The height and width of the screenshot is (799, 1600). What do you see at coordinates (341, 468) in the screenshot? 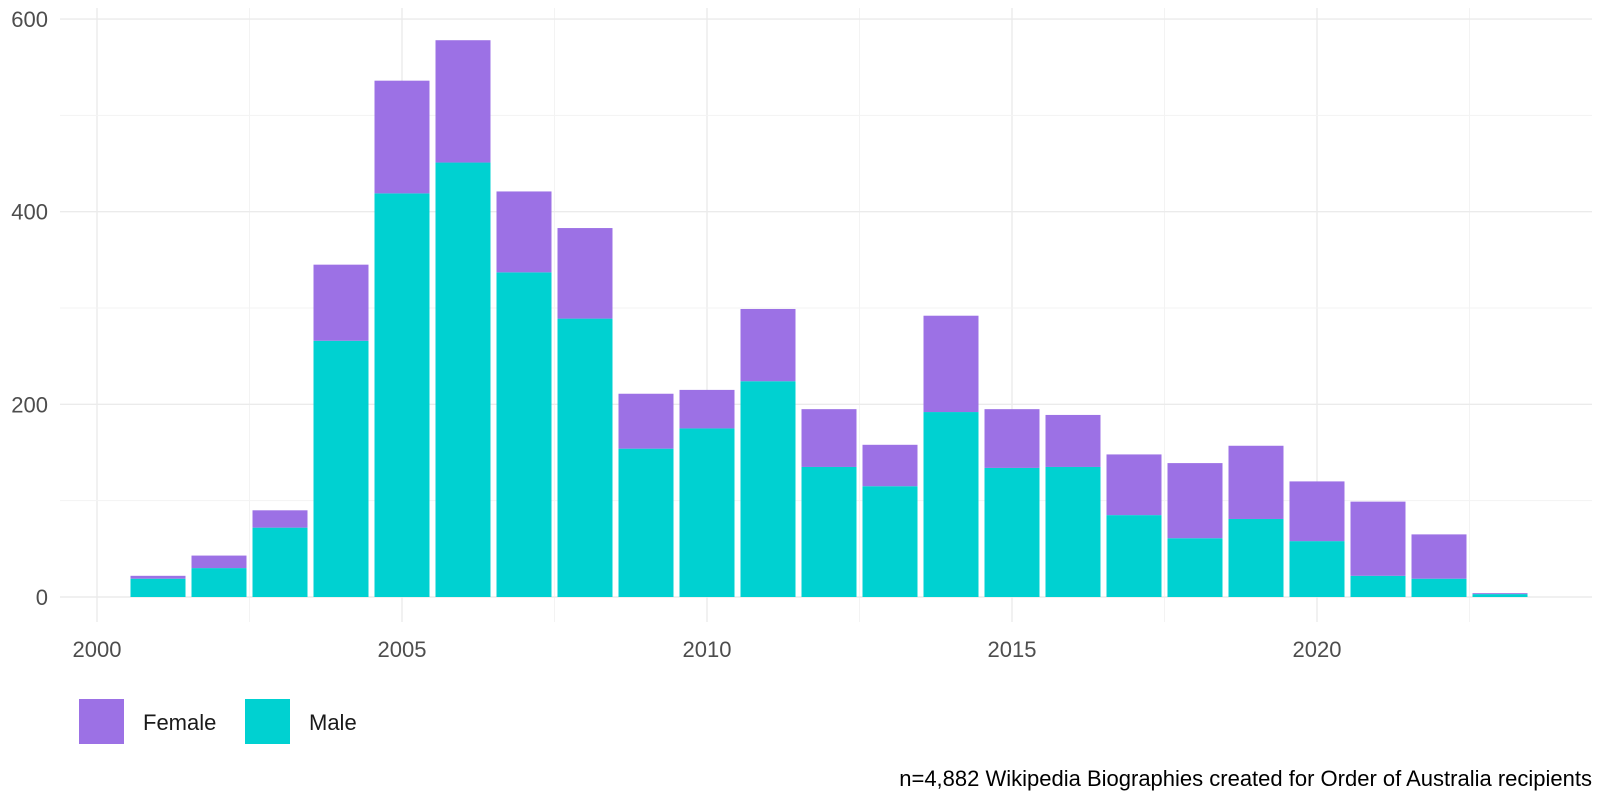
I see `bar-male-2004` at bounding box center [341, 468].